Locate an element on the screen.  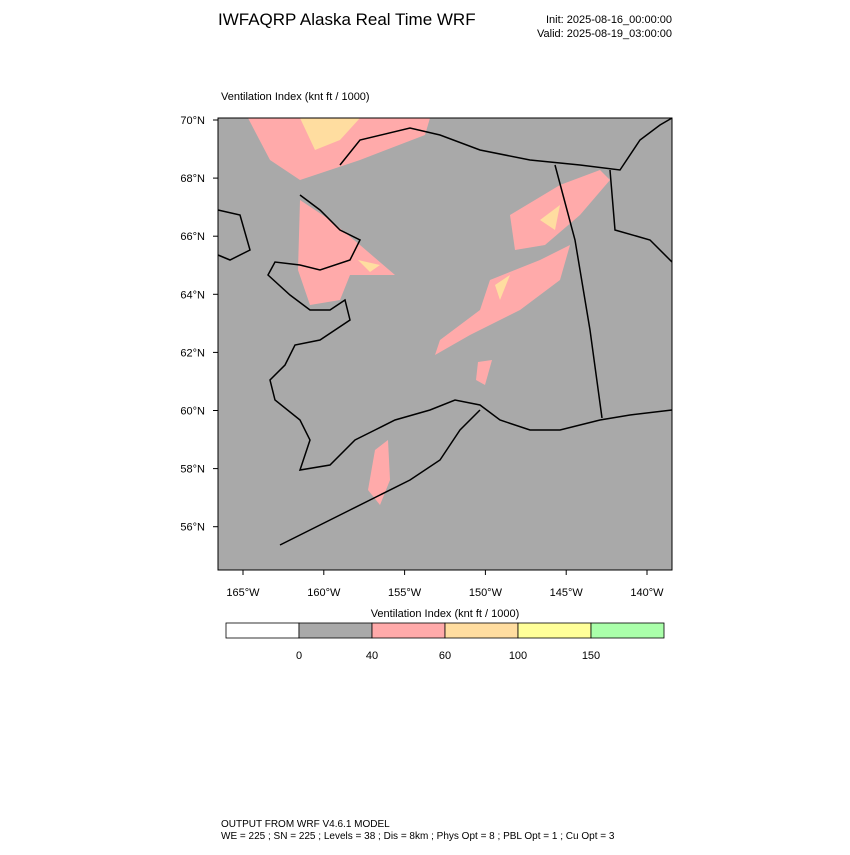
colorbar-label: 150 is located at coordinates (591, 656).